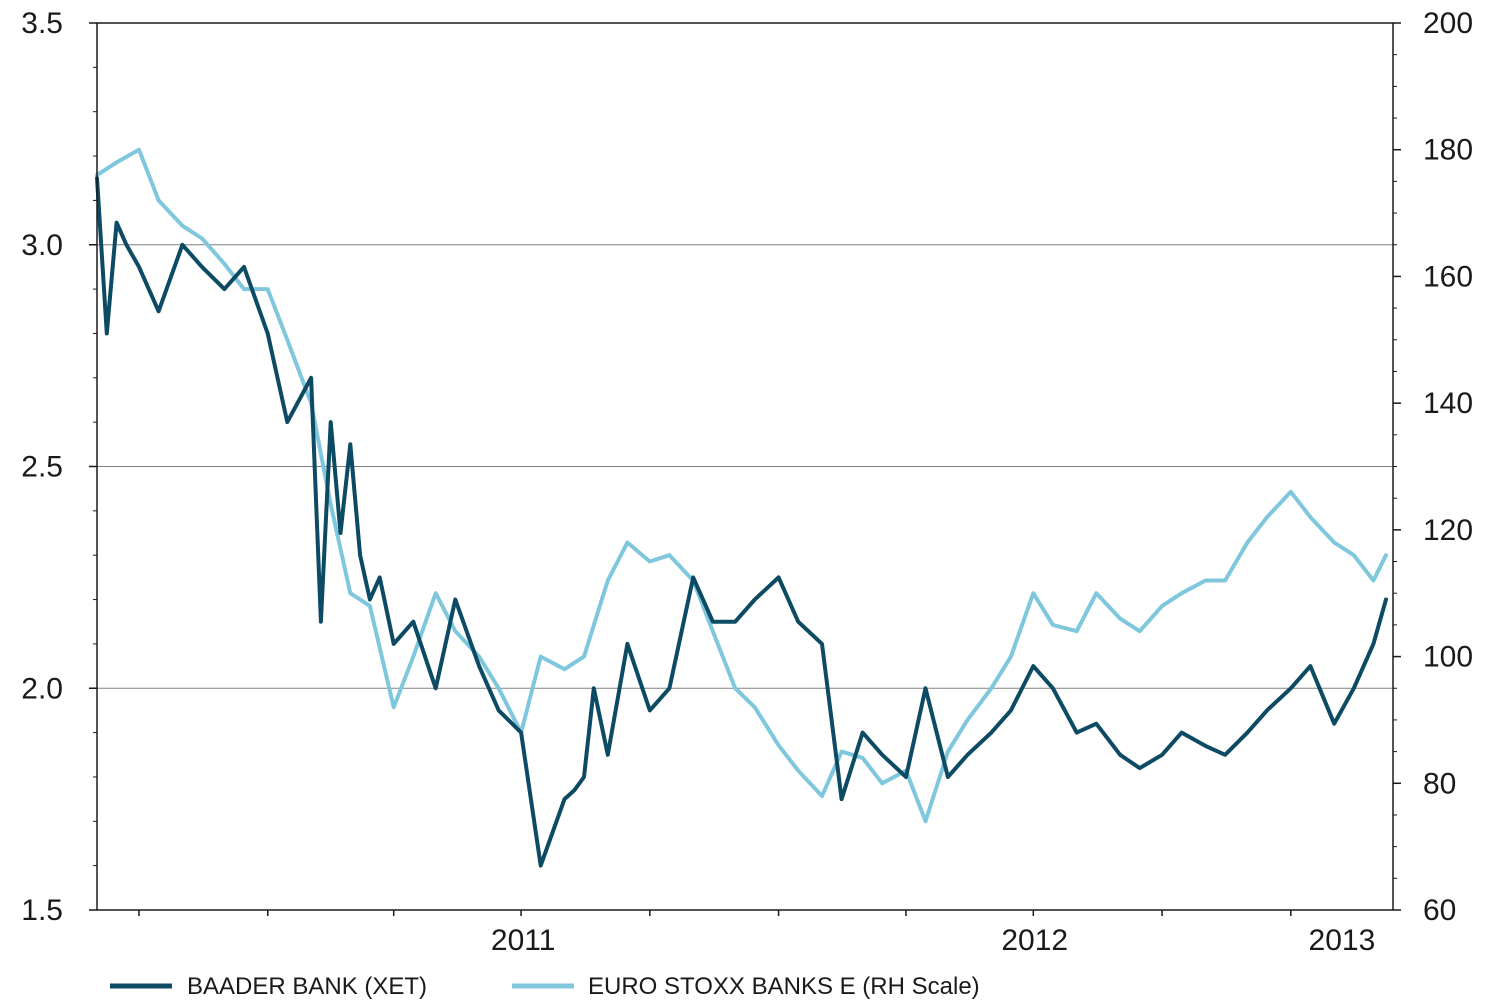  What do you see at coordinates (42, 467) in the screenshot?
I see `left-tick-label: 2.5` at bounding box center [42, 467].